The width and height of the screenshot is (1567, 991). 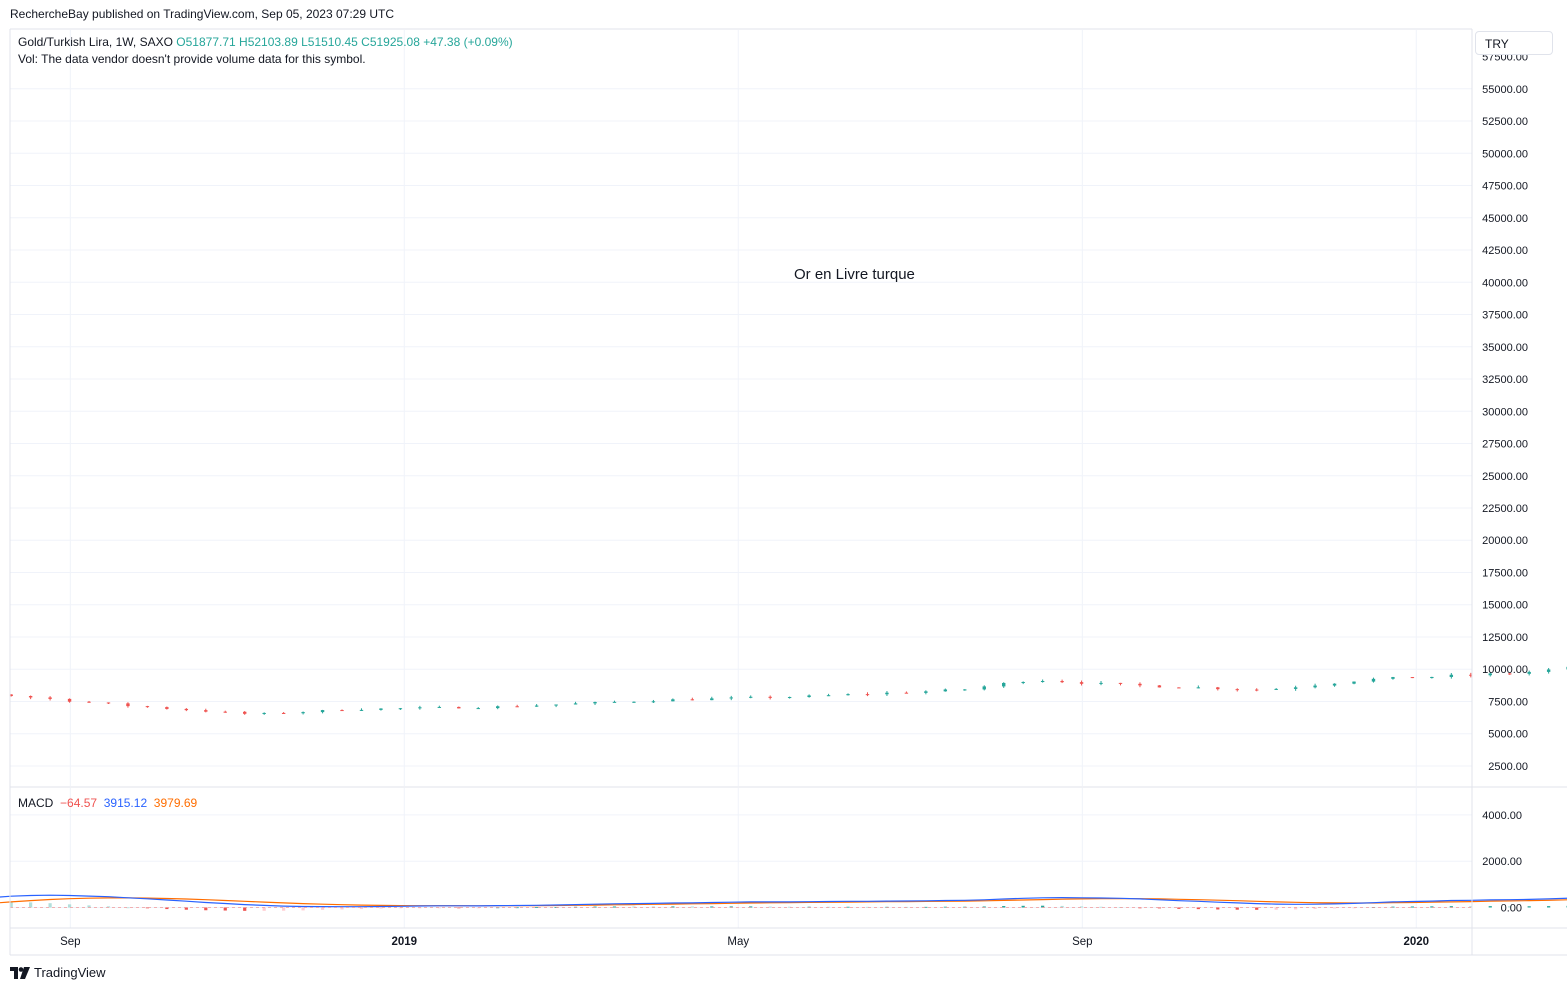 What do you see at coordinates (1417, 942) in the screenshot?
I see `time-tick-label: 2020` at bounding box center [1417, 942].